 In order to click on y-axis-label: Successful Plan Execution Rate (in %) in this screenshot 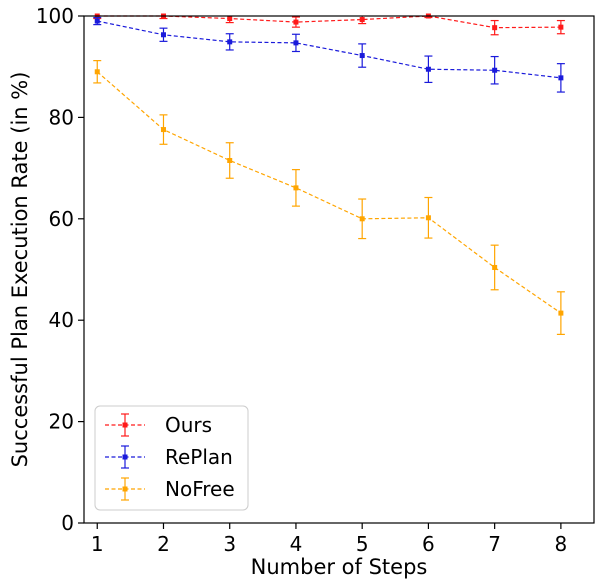, I will do `click(20, 270)`.